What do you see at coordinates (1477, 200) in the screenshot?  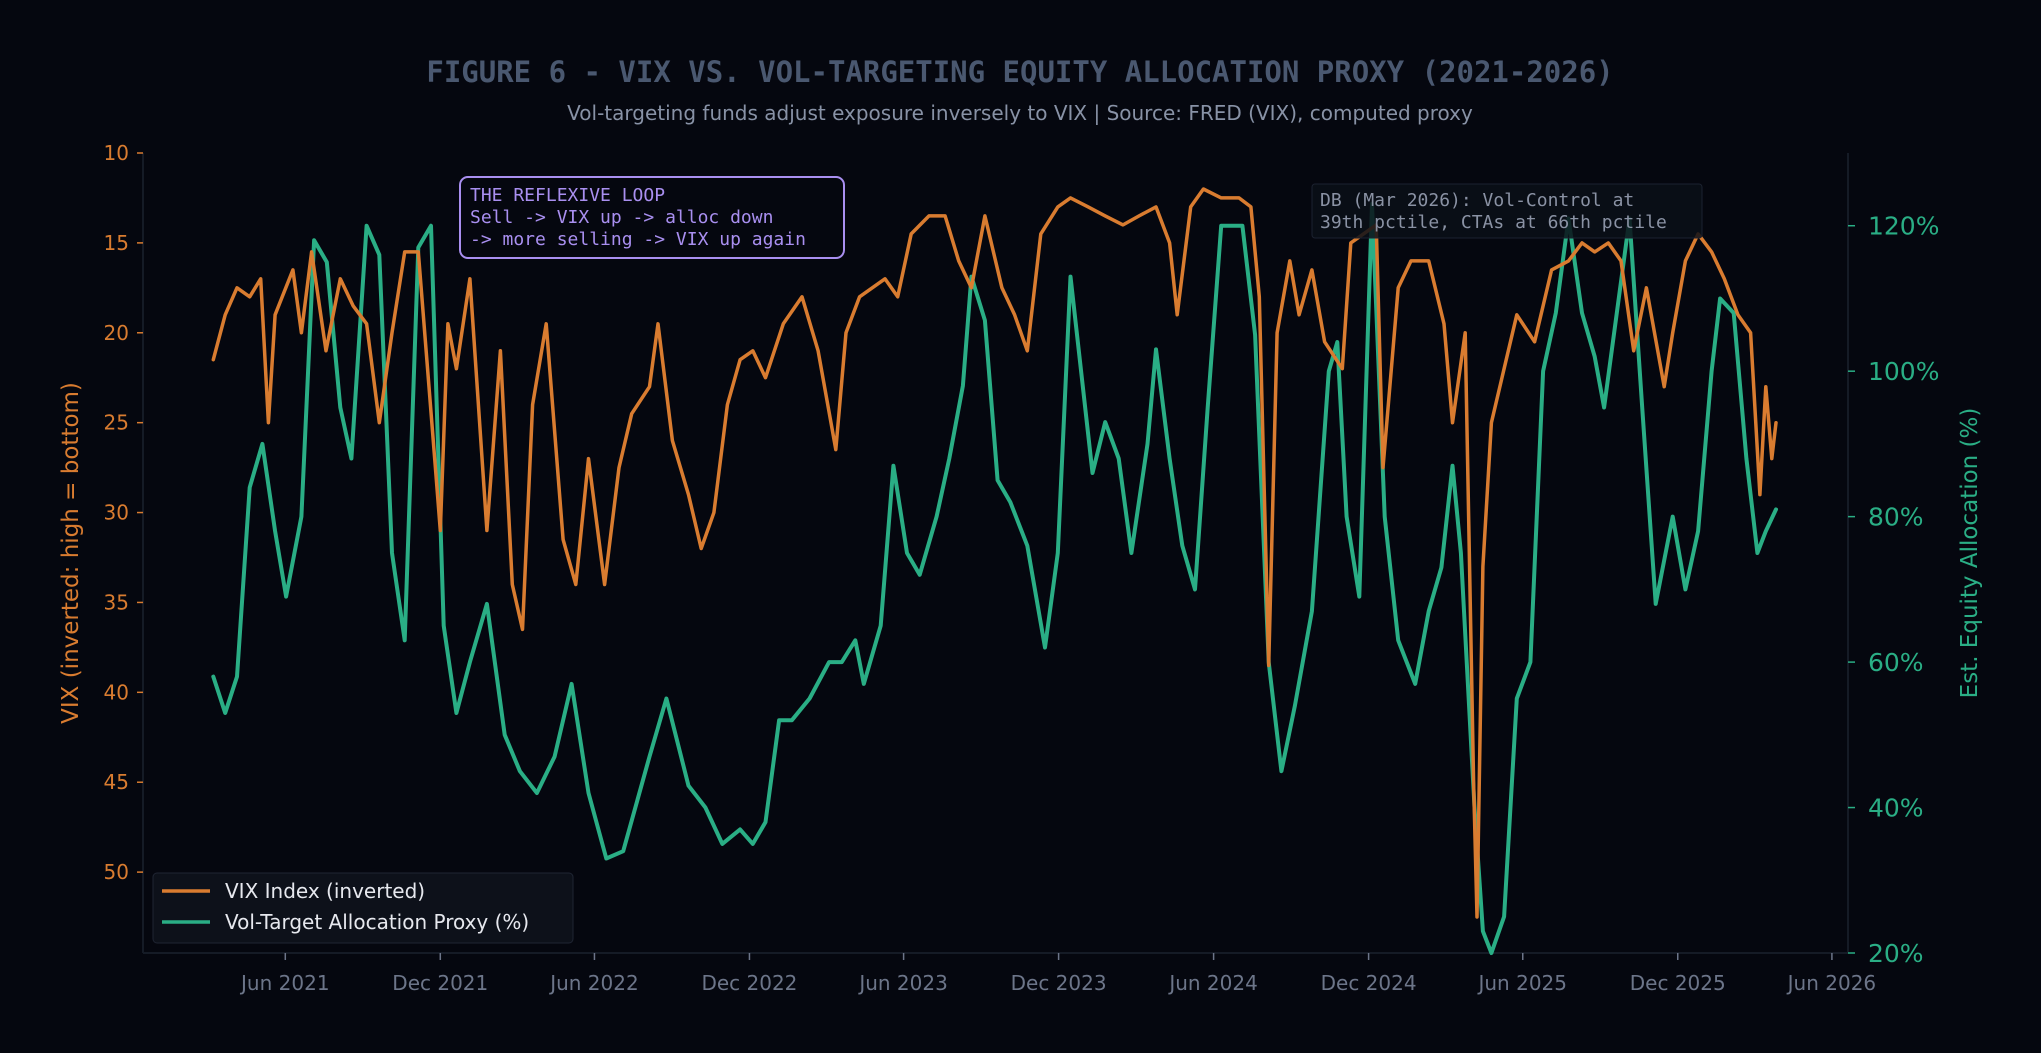 I see `db-annotation-line1: DB (Mar 2026): Vol-Control at` at bounding box center [1477, 200].